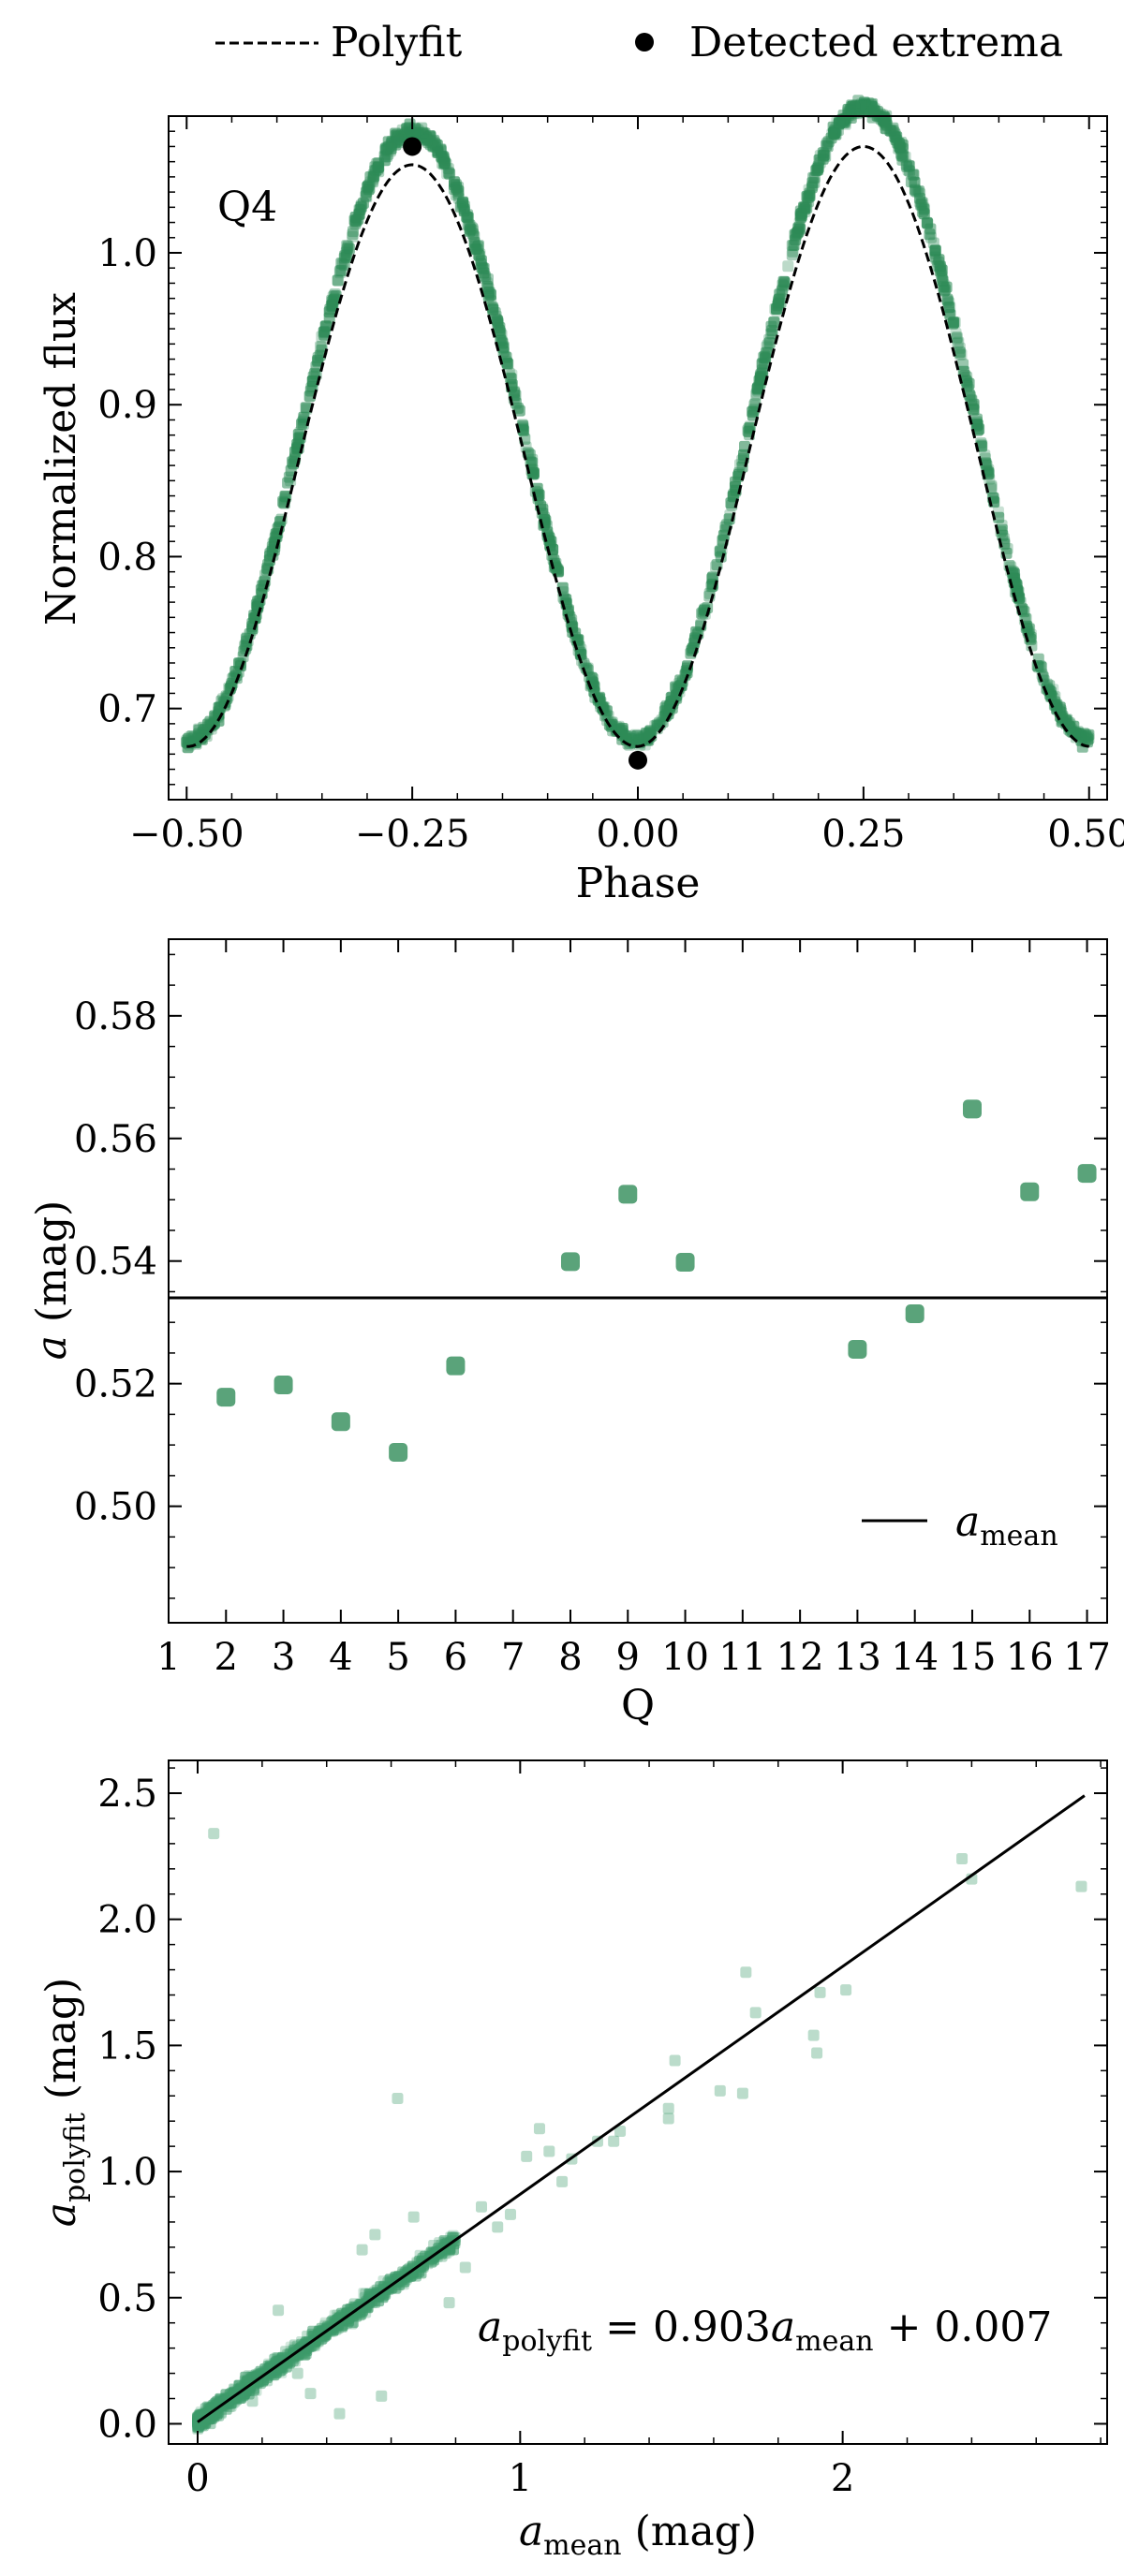 This screenshot has width=1124, height=2576. Describe the element at coordinates (525, 453) in the screenshot. I see `extrema-points` at that location.